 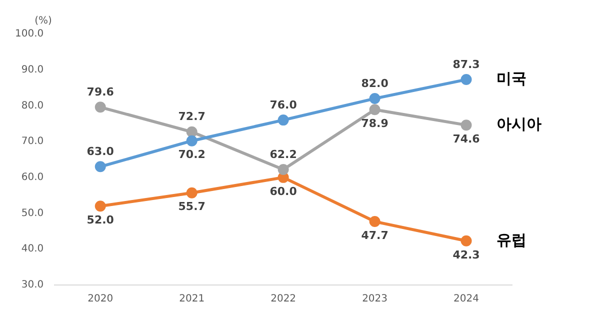 What do you see at coordinates (466, 139) in the screenshot?
I see `data-label: 74.6` at bounding box center [466, 139].